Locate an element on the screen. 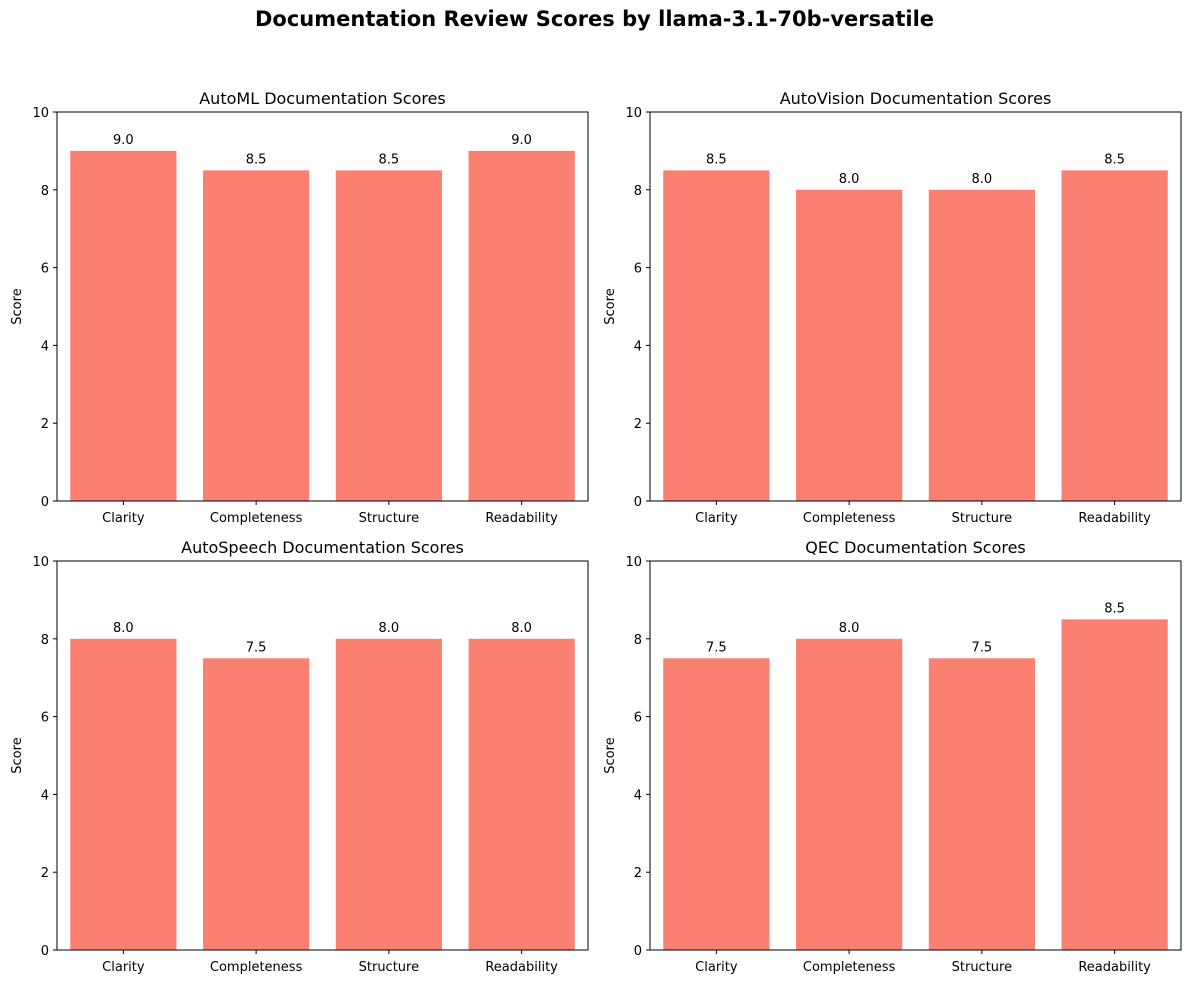 The height and width of the screenshot is (985, 1189). chart-title: AutoML Documentation Scores is located at coordinates (322, 98).